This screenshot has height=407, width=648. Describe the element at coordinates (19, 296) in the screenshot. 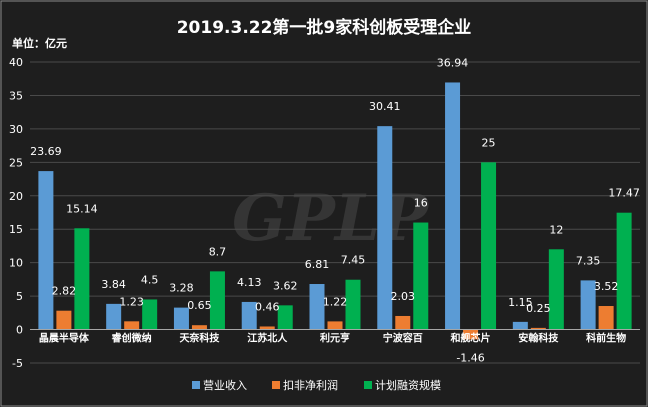

I see `y-tick-label: 5` at that location.